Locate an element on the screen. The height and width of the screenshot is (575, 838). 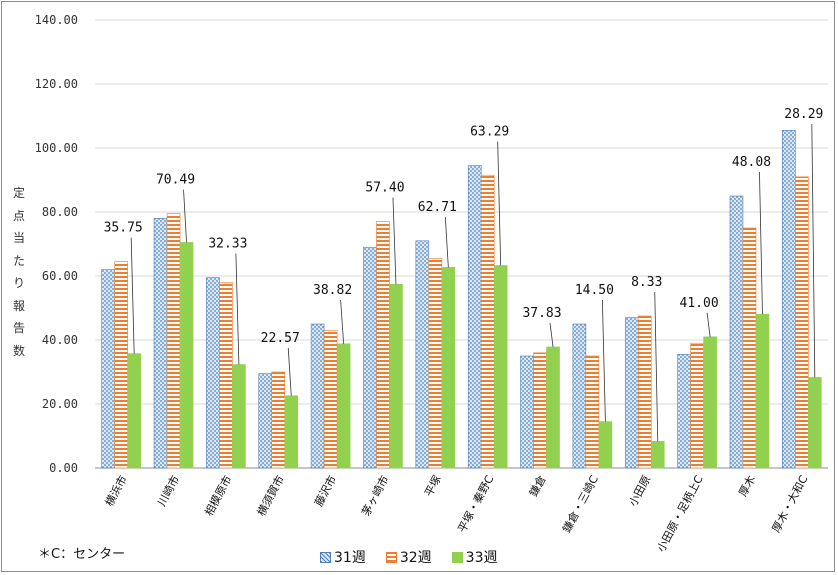
data-label: 32.33 is located at coordinates (227, 244).